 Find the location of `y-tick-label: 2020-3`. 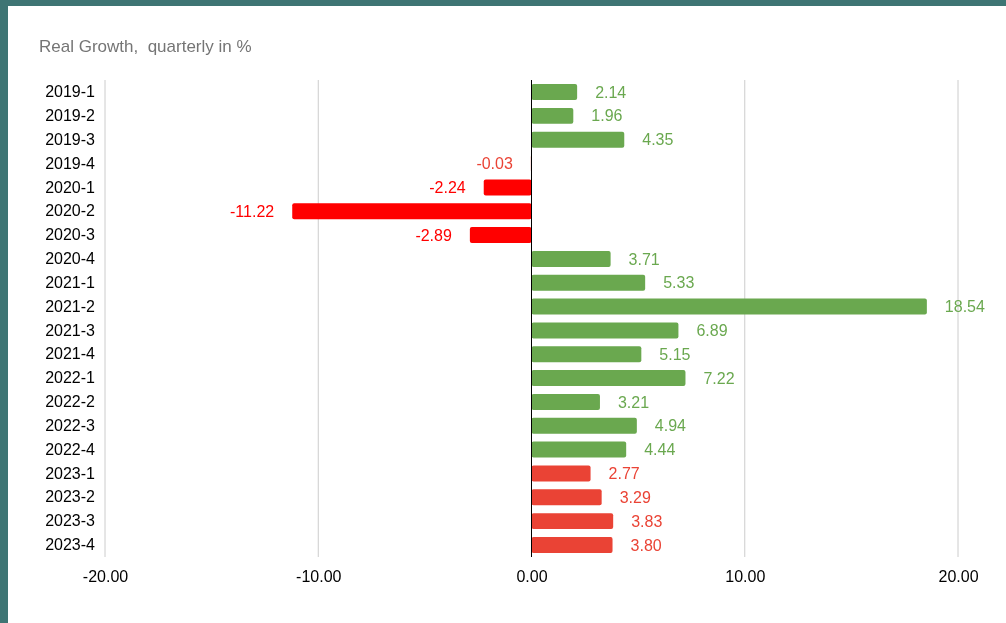

y-tick-label: 2020-3 is located at coordinates (70, 235).